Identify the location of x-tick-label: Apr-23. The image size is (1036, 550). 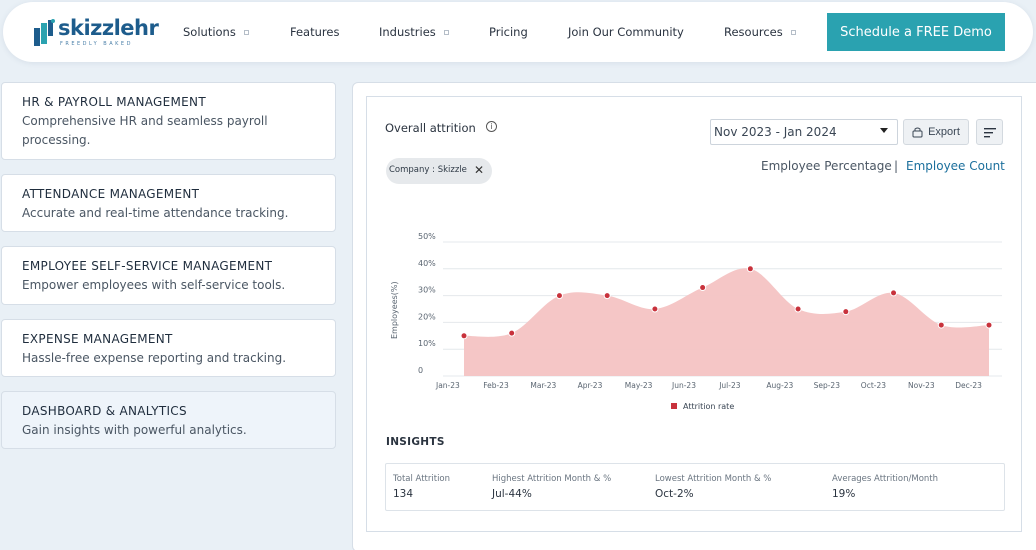
(590, 385).